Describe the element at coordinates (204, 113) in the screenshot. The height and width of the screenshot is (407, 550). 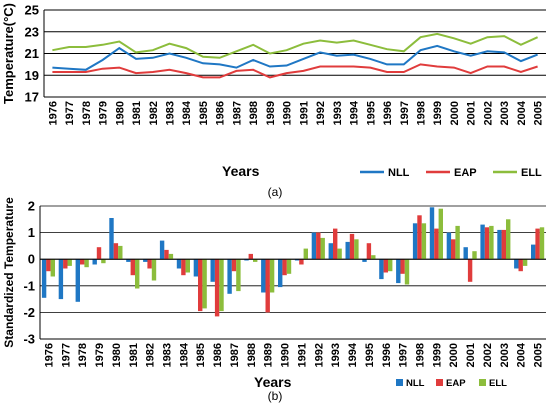
I see `x-tick-label: 1985` at that location.